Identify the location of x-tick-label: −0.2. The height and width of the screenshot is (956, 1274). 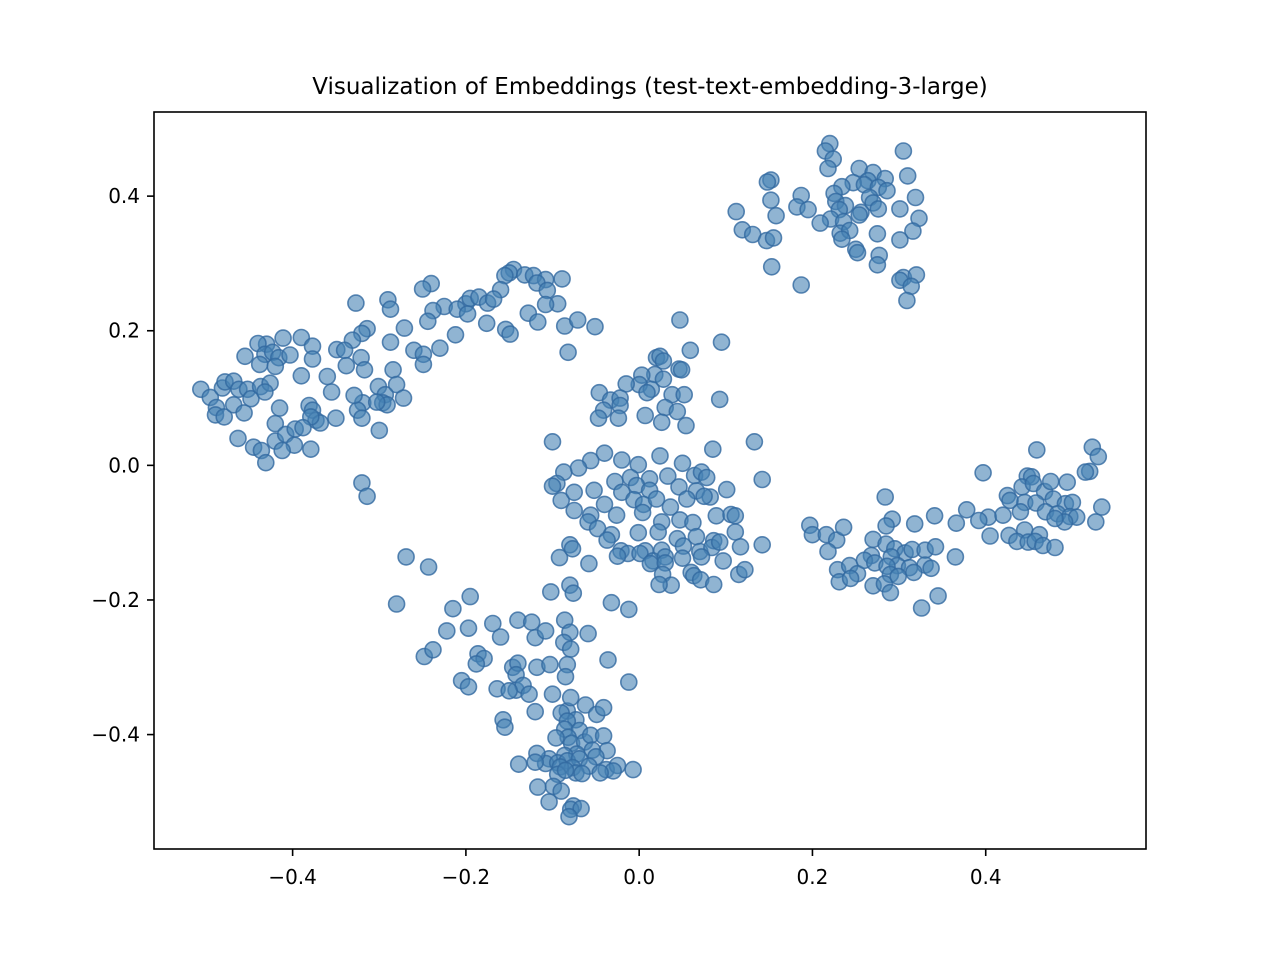
(466, 877).